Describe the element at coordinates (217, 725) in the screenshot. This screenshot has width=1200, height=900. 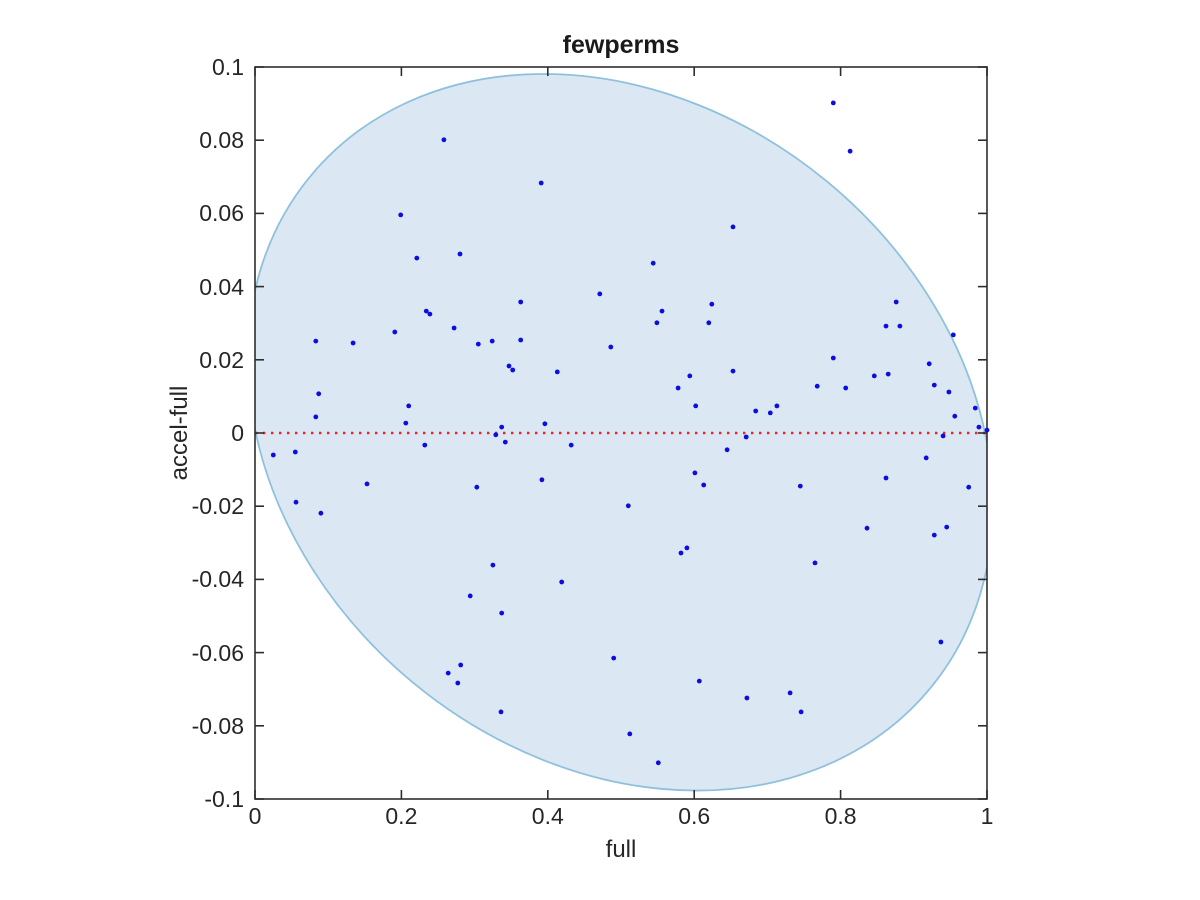
I see `y-tick-label: -0.08` at that location.